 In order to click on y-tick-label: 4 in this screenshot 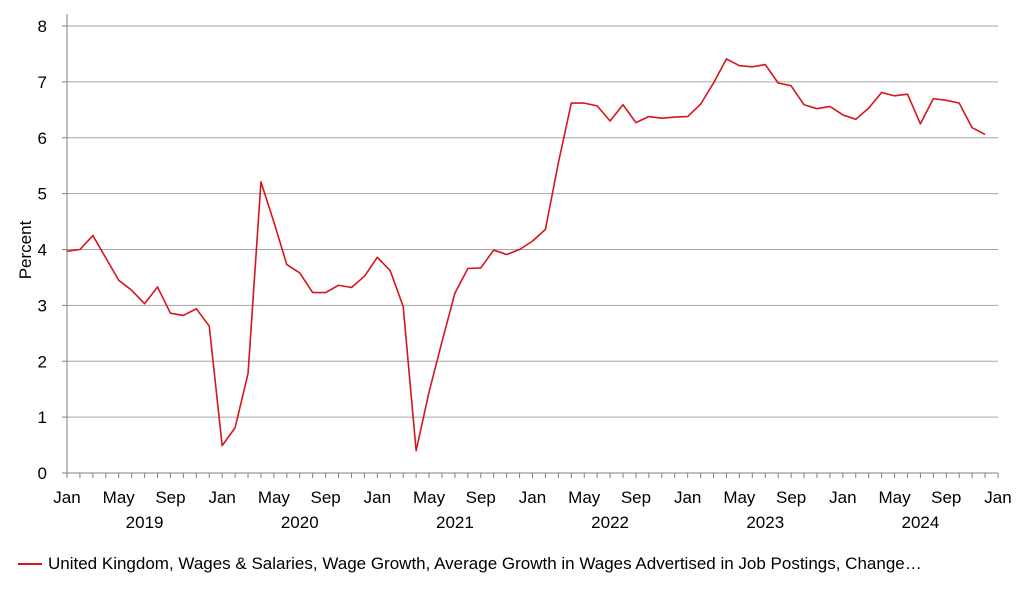, I will do `click(42, 250)`.